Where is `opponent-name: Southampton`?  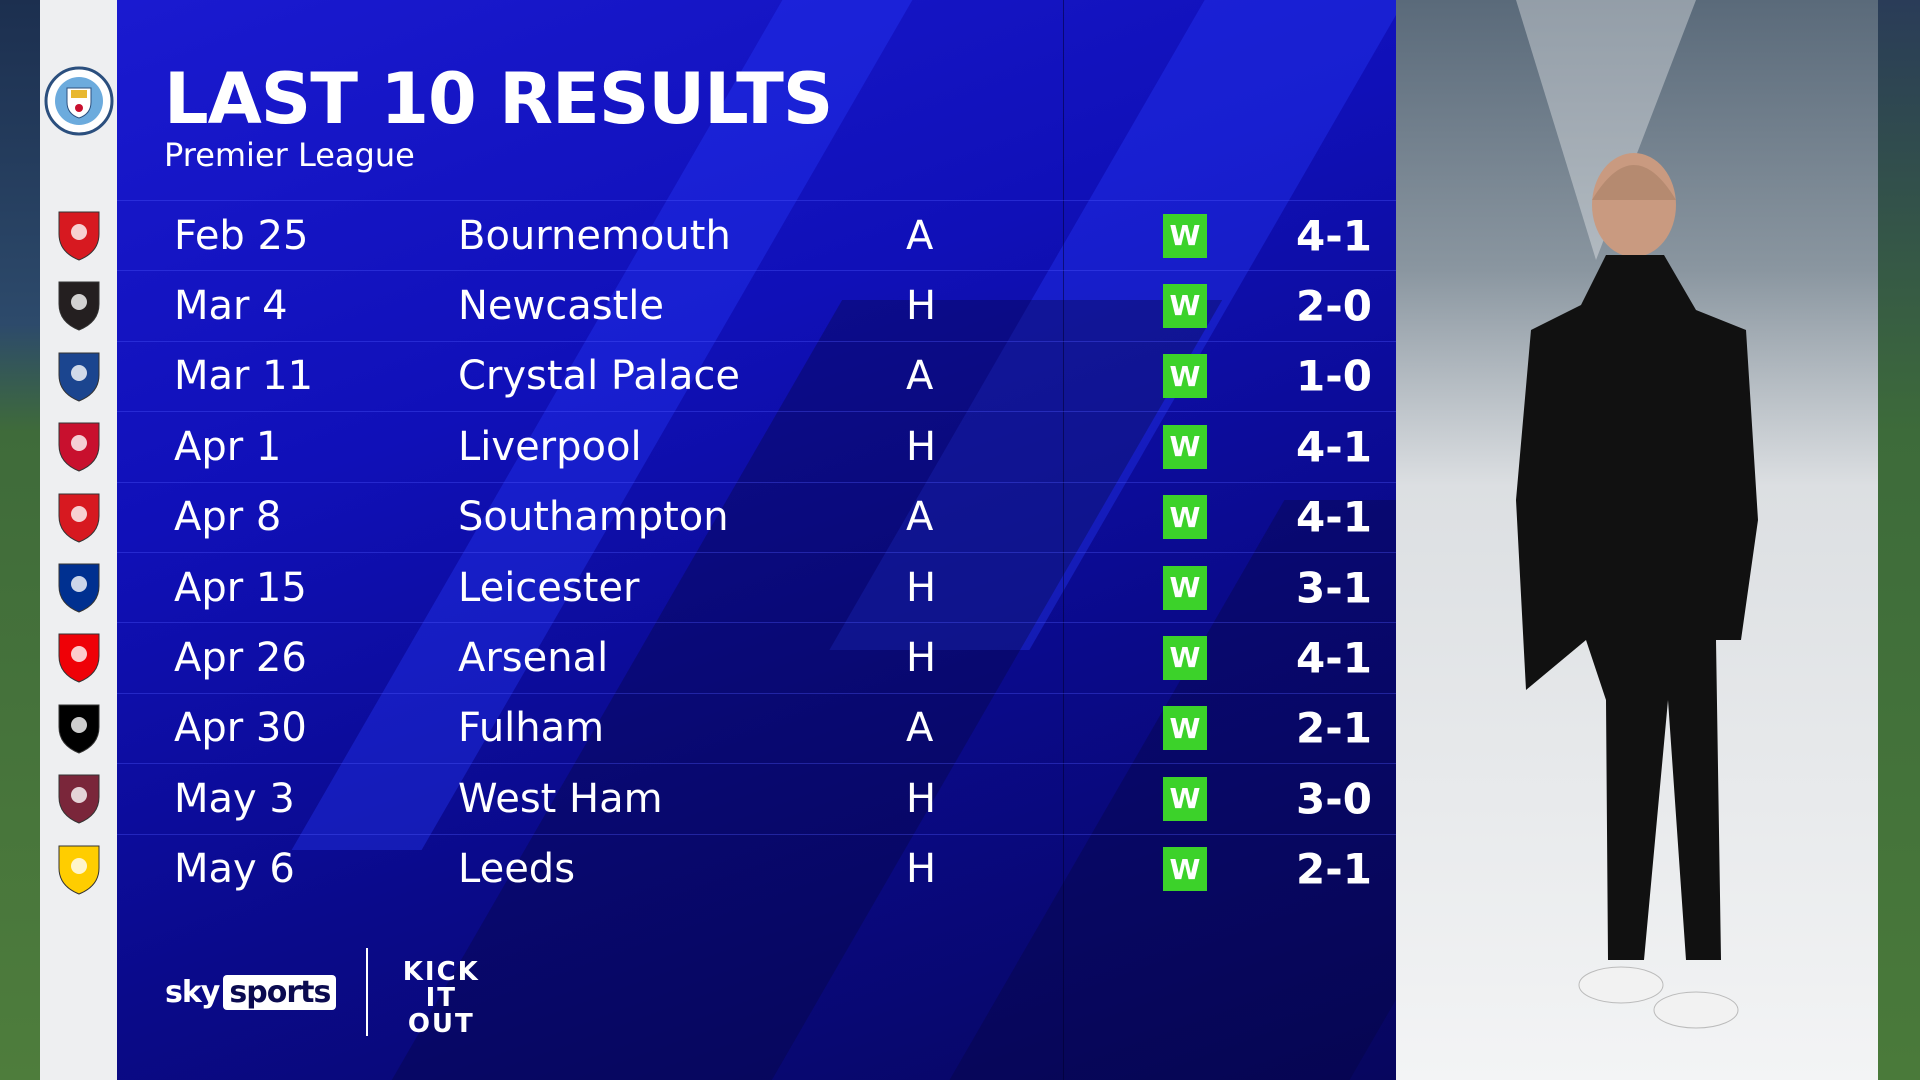
opponent-name: Southampton is located at coordinates (593, 517).